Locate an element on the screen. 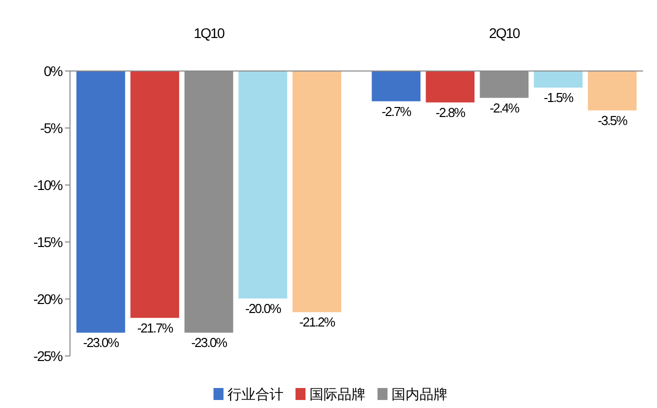 The height and width of the screenshot is (408, 657). x-tick-label: 2Q10 is located at coordinates (505, 33).